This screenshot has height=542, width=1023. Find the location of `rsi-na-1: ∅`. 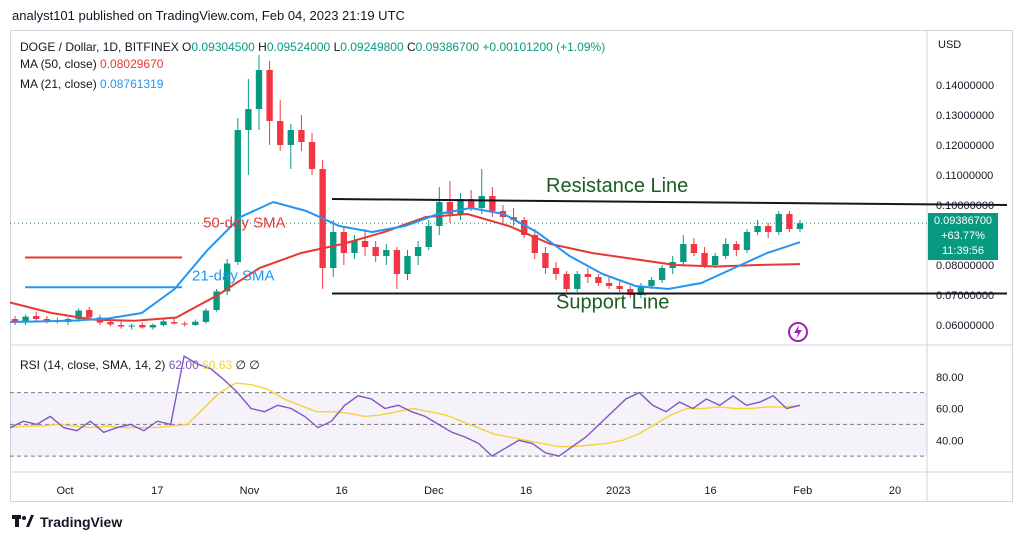

rsi-na-1: ∅ is located at coordinates (240, 365).